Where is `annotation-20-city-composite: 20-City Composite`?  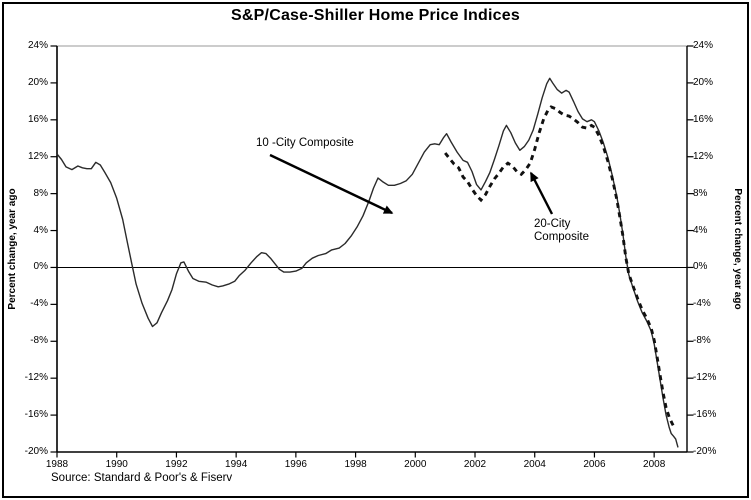
annotation-20-city-composite: 20-City Composite is located at coordinates (561, 231).